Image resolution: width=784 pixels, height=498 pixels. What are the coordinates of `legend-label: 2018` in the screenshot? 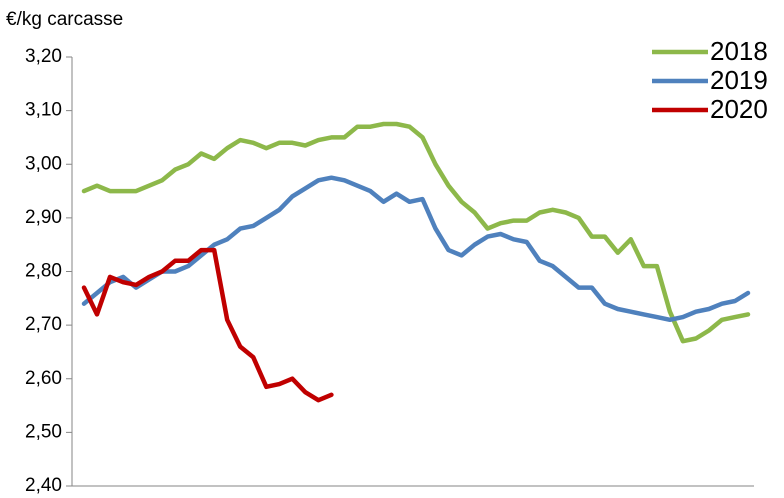 It's located at (739, 51).